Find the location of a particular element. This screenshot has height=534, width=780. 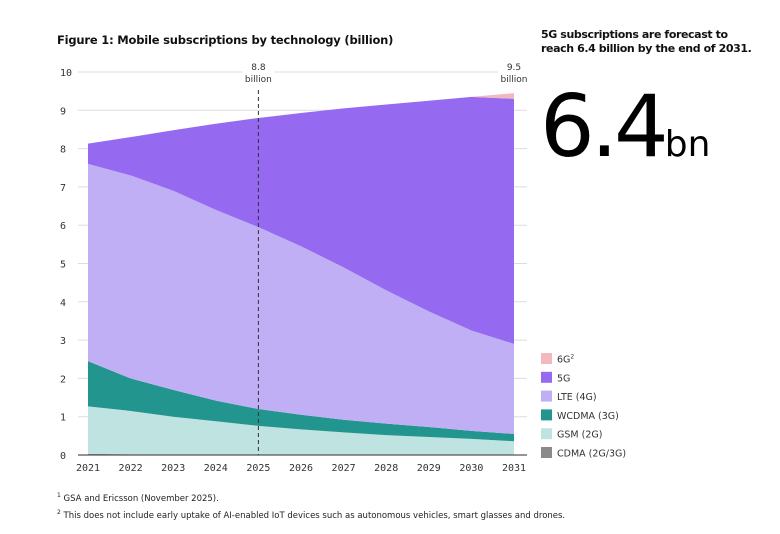

annotation-value: 9.5 is located at coordinates (514, 68).